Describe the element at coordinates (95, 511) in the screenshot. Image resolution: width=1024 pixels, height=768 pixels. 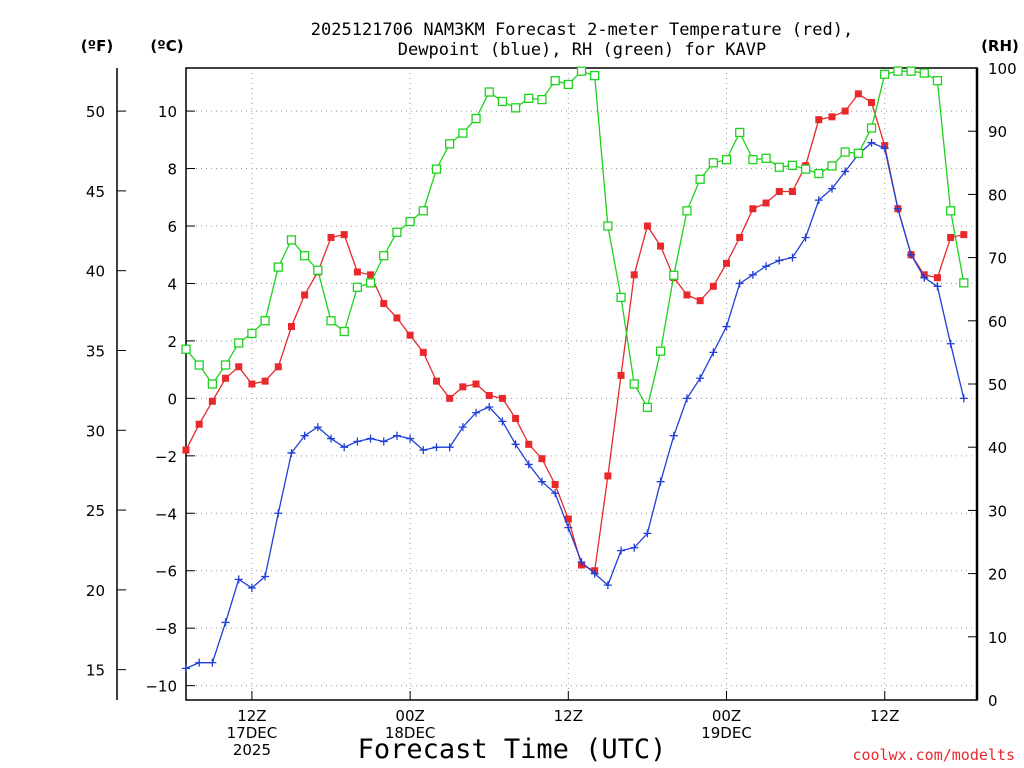
I see `fahrenheit-tick-label: 25` at that location.